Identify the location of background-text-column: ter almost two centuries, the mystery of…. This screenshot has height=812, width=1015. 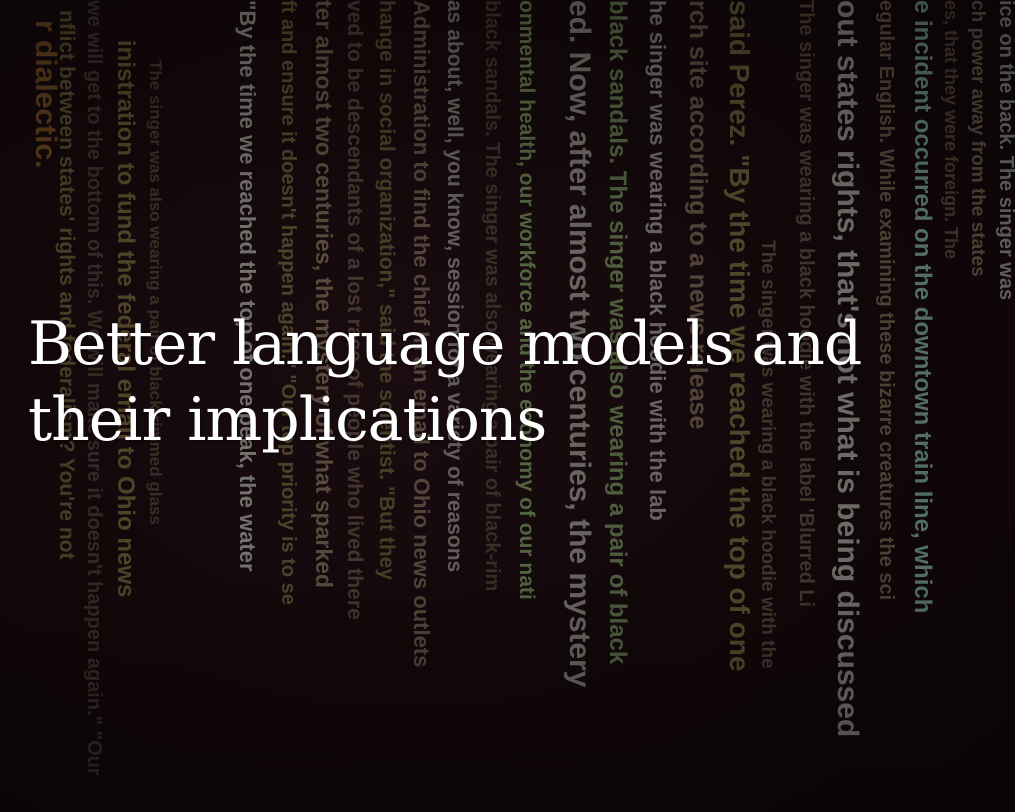
(324, 294).